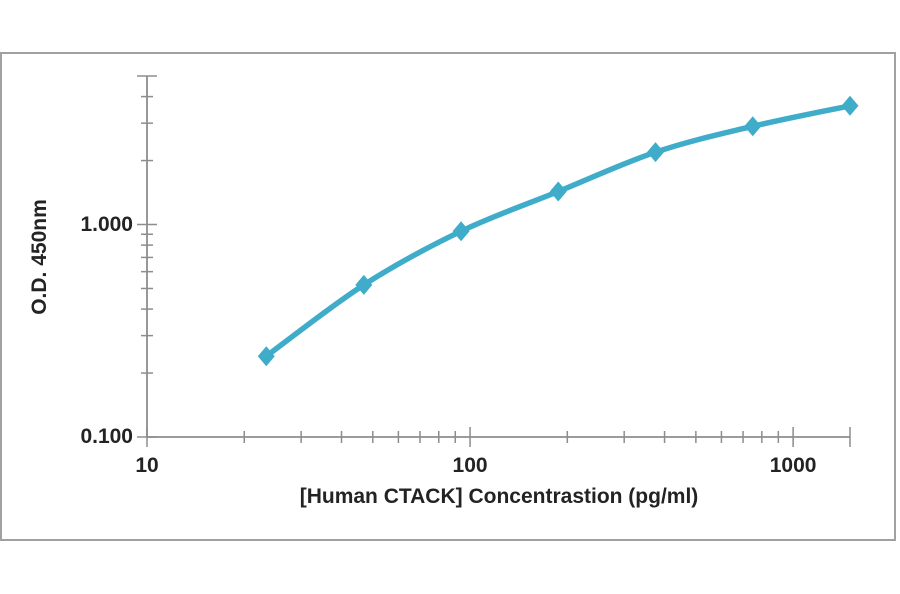 This screenshot has width=900, height=594. Describe the element at coordinates (106, 436) in the screenshot. I see `y-tick-label: 0.100` at that location.